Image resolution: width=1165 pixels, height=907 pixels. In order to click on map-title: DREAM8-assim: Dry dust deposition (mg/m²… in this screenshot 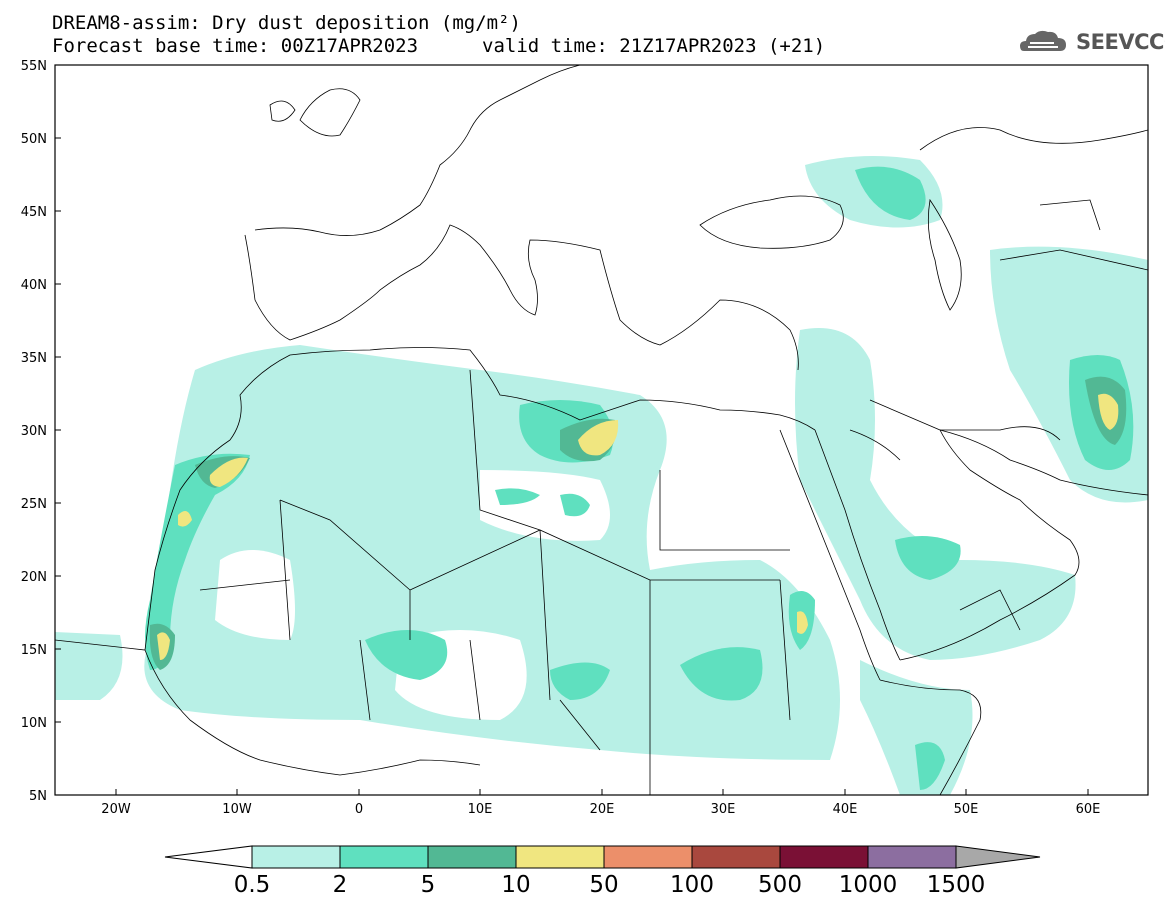, I will do `click(286, 23)`.